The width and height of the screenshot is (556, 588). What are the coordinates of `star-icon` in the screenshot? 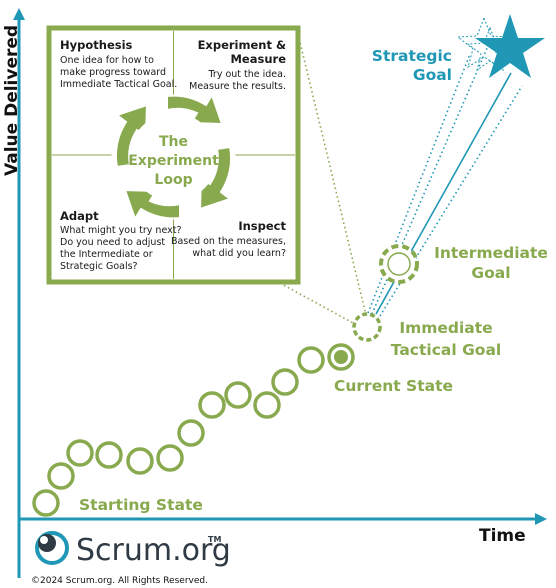 It's located at (510, 46).